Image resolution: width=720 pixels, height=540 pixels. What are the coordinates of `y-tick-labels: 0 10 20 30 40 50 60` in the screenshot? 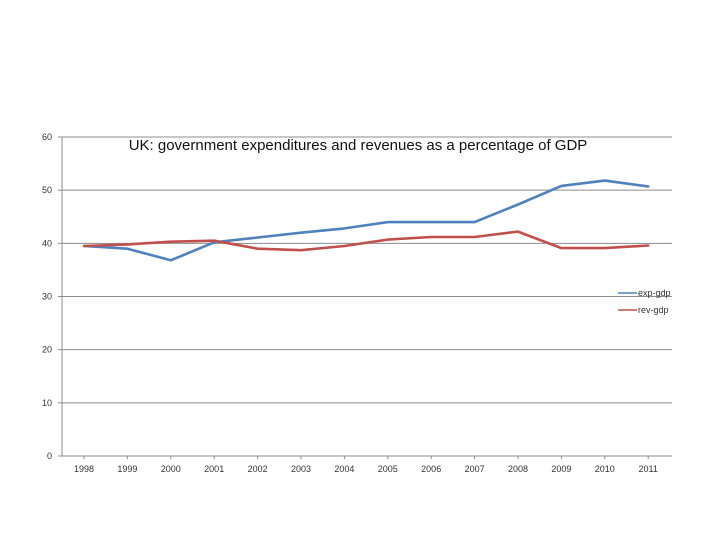 It's located at (47, 296).